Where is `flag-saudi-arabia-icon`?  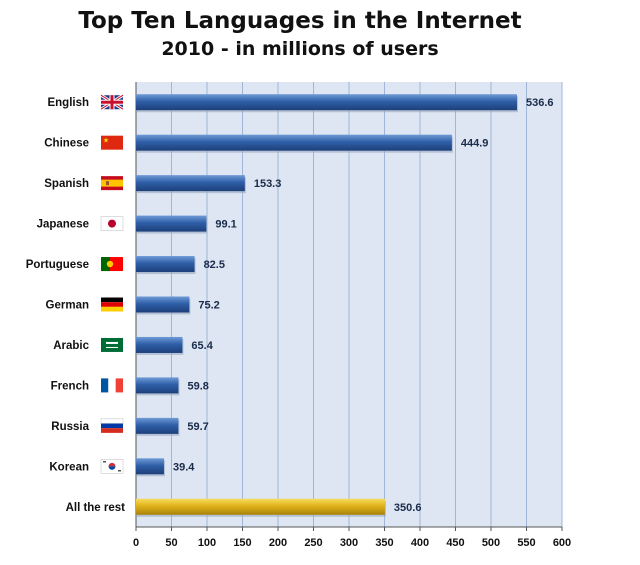 flag-saudi-arabia-icon is located at coordinates (112, 344).